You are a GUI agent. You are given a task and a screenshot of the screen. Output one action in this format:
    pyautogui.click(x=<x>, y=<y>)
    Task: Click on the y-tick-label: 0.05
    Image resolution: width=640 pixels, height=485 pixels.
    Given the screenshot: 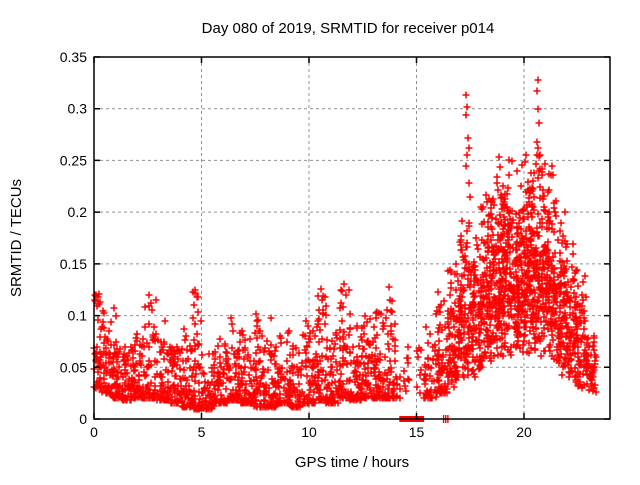 What is the action you would take?
    pyautogui.click(x=73, y=367)
    